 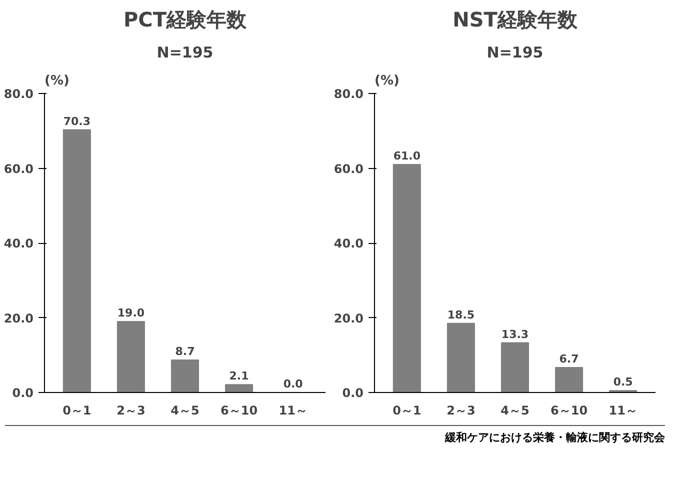 I want to click on data-label: 6.7, so click(x=569, y=359).